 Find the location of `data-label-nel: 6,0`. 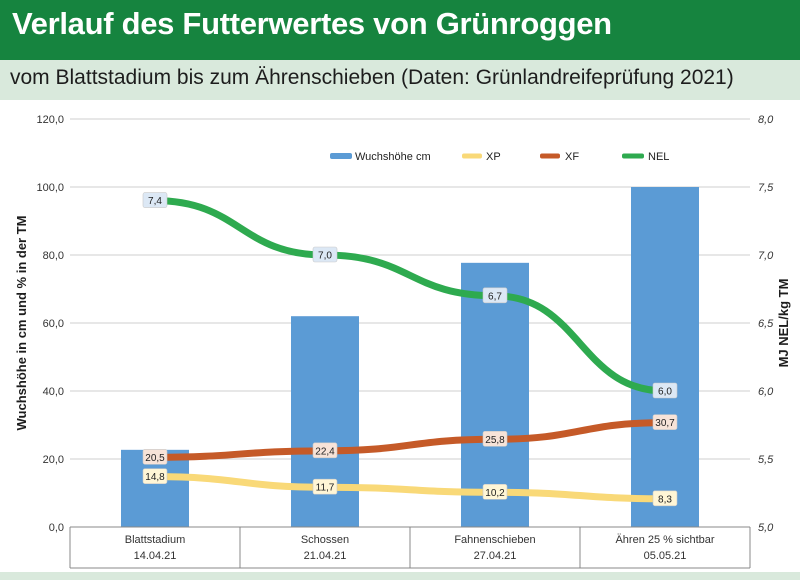

data-label-nel: 6,0 is located at coordinates (665, 392).